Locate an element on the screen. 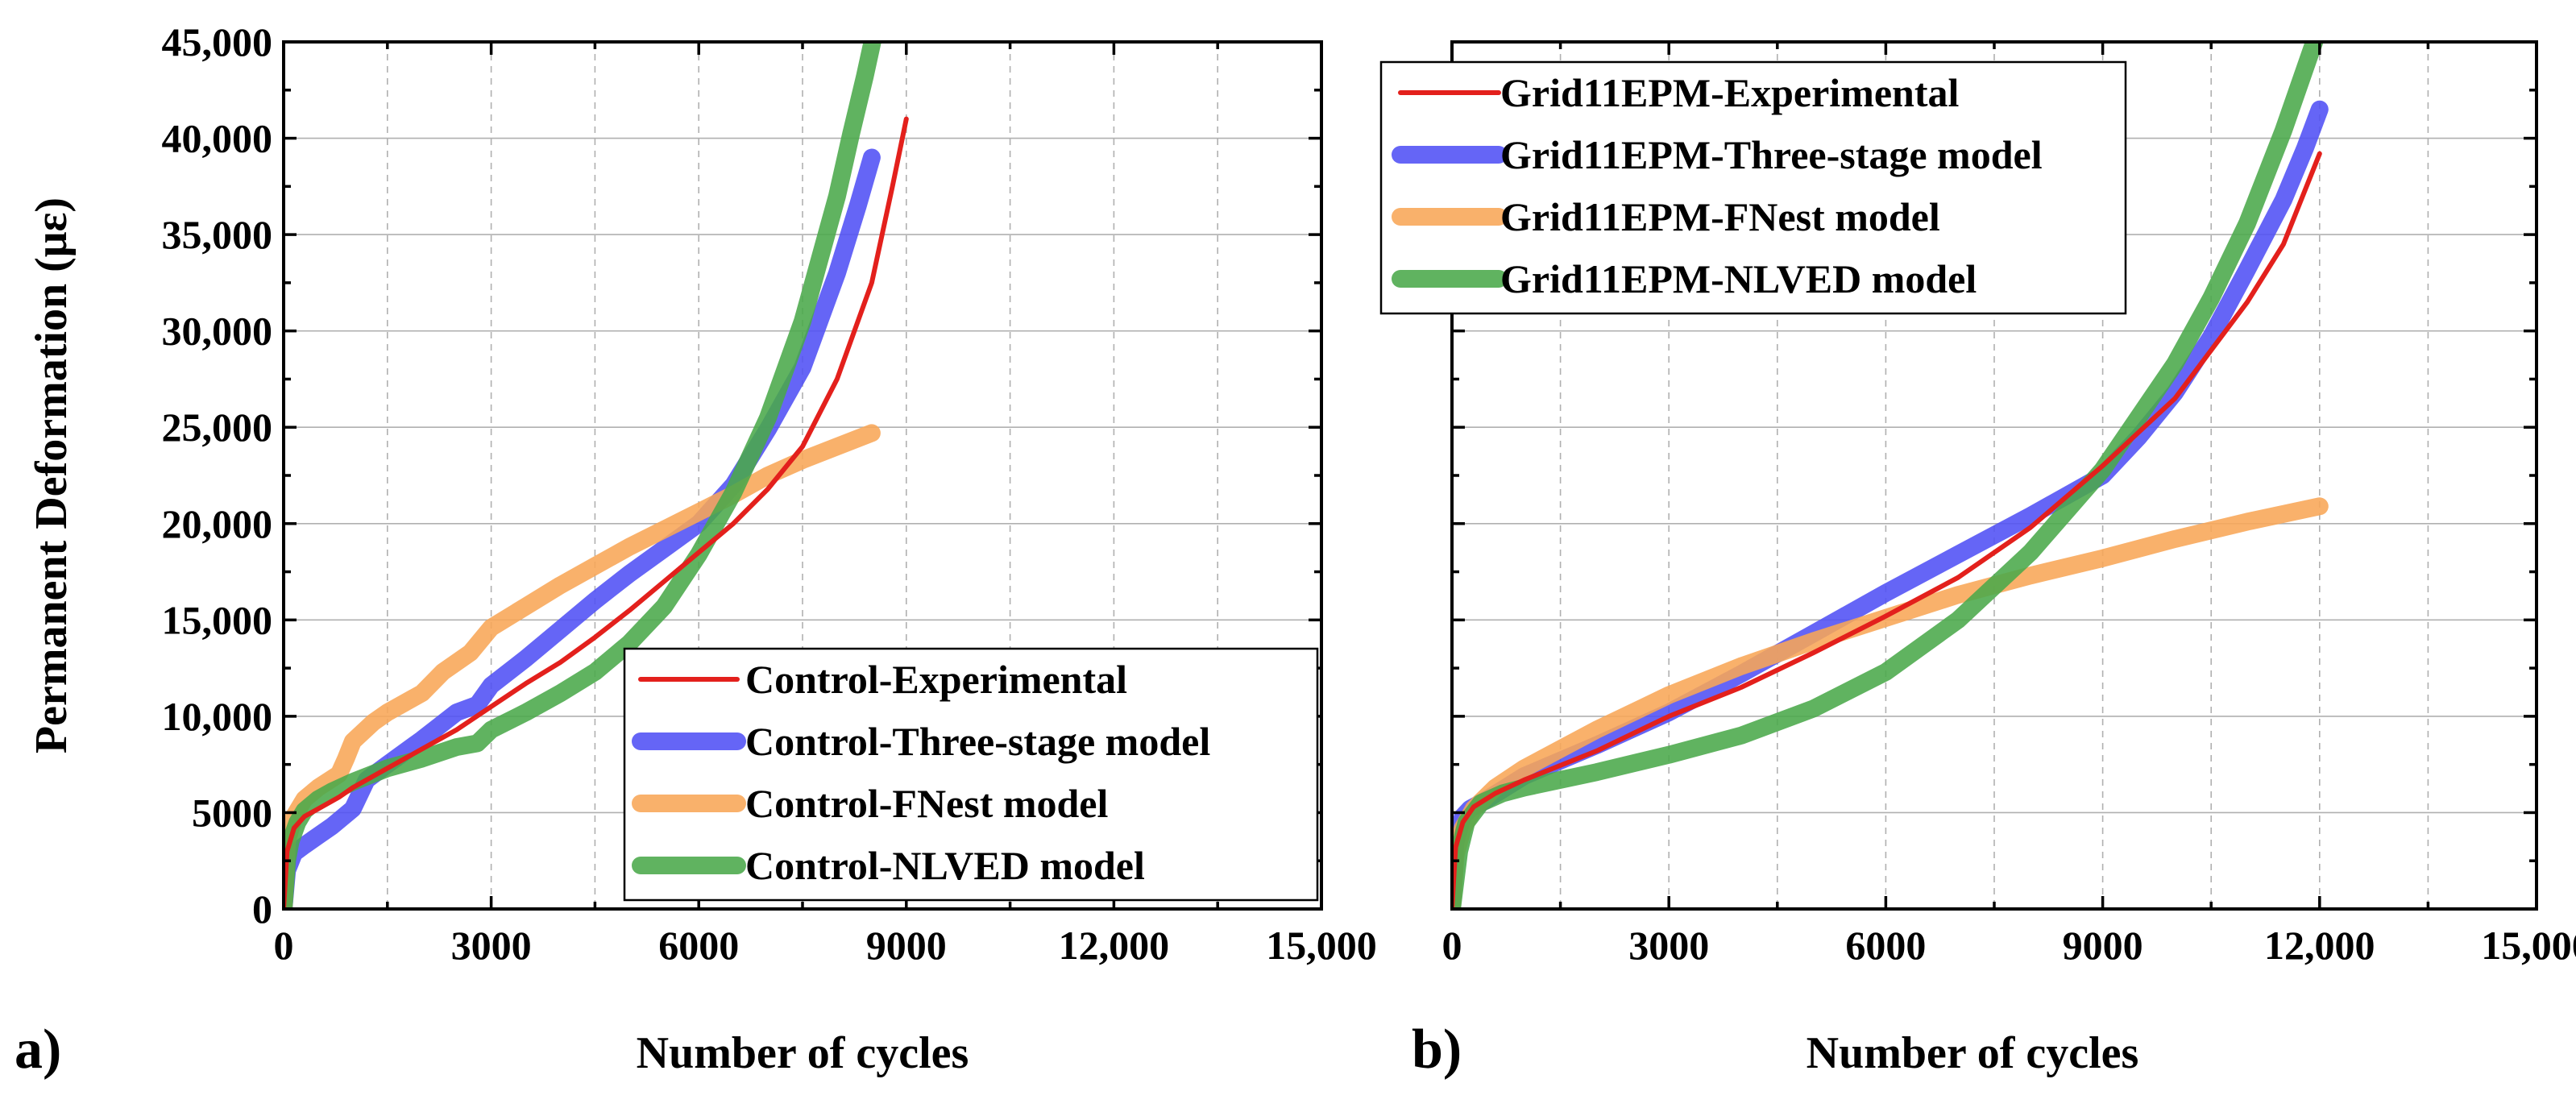 The height and width of the screenshot is (1108, 2576). legend-entry-label: Grid11EPM-Experimental is located at coordinates (1729, 92).